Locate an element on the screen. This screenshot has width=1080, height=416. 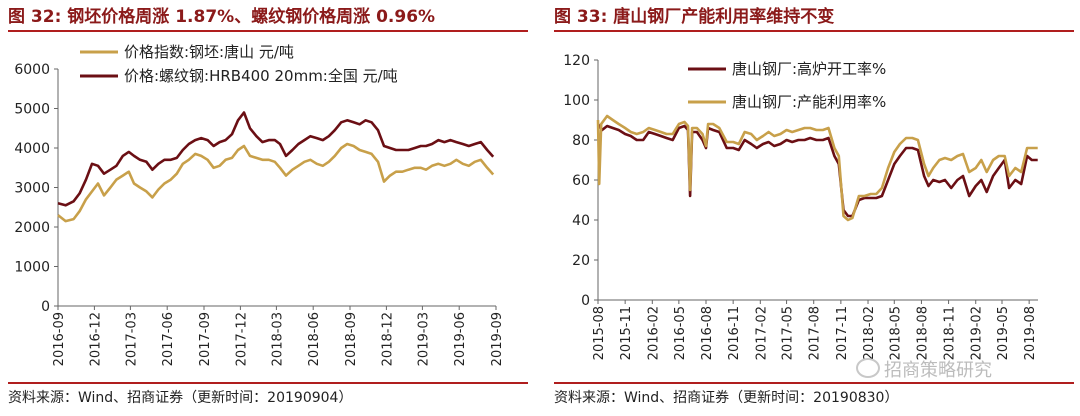
x-tick-label: 2017-11 is located at coordinates (842, 333).